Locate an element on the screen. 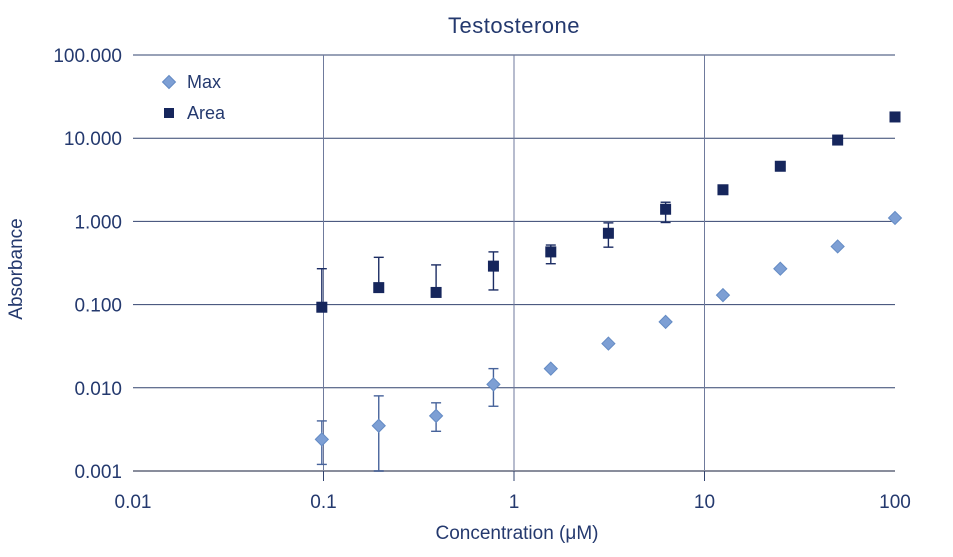  x-tick-label: 0.1 is located at coordinates (323, 502).